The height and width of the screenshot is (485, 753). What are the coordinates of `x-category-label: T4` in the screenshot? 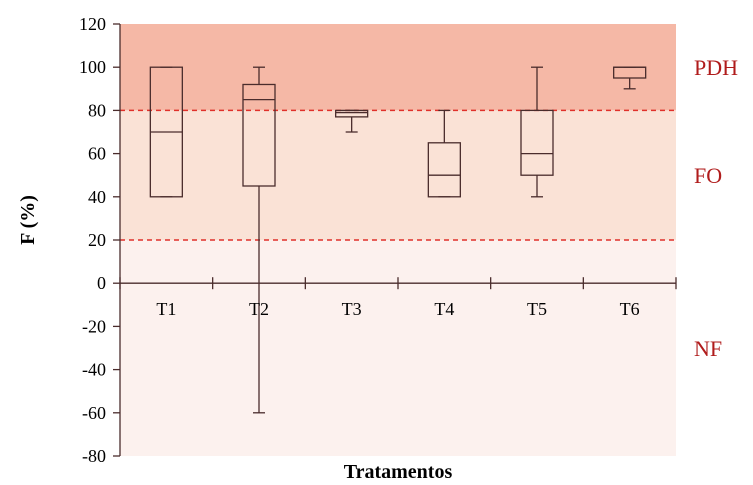 It's located at (444, 309).